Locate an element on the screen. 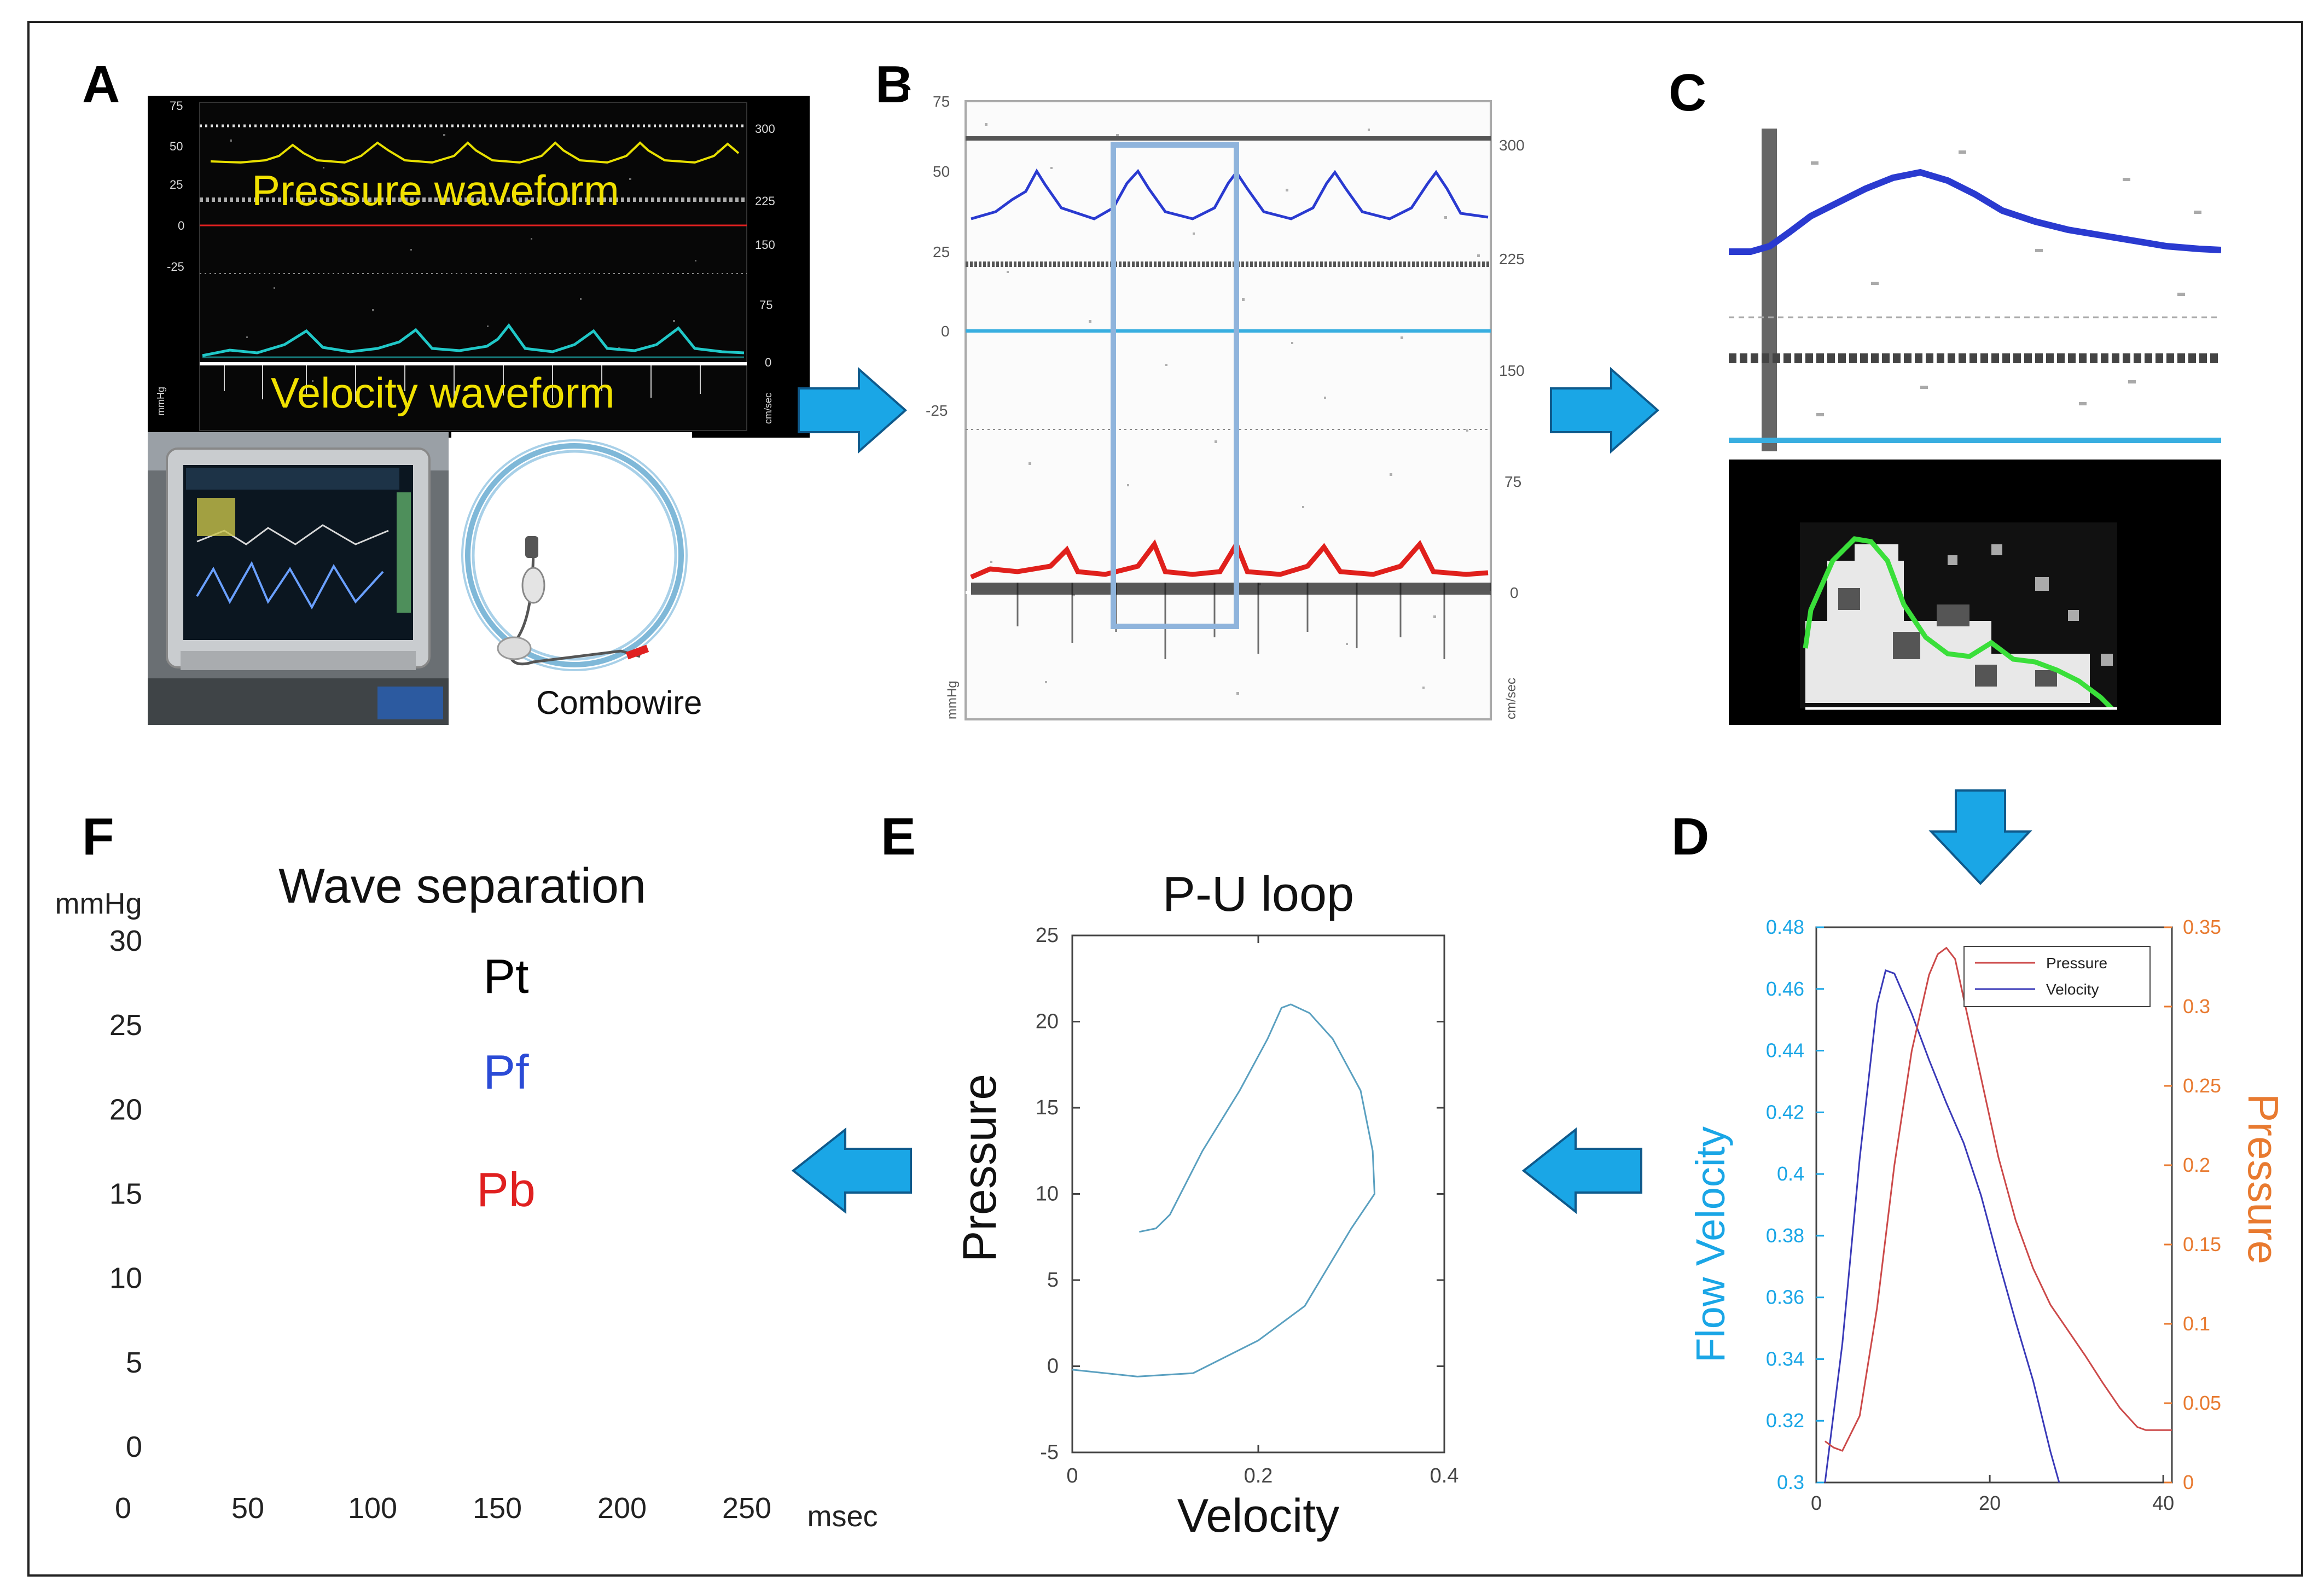  panel-e-y-tick-label: 15 is located at coordinates (1047, 1108).